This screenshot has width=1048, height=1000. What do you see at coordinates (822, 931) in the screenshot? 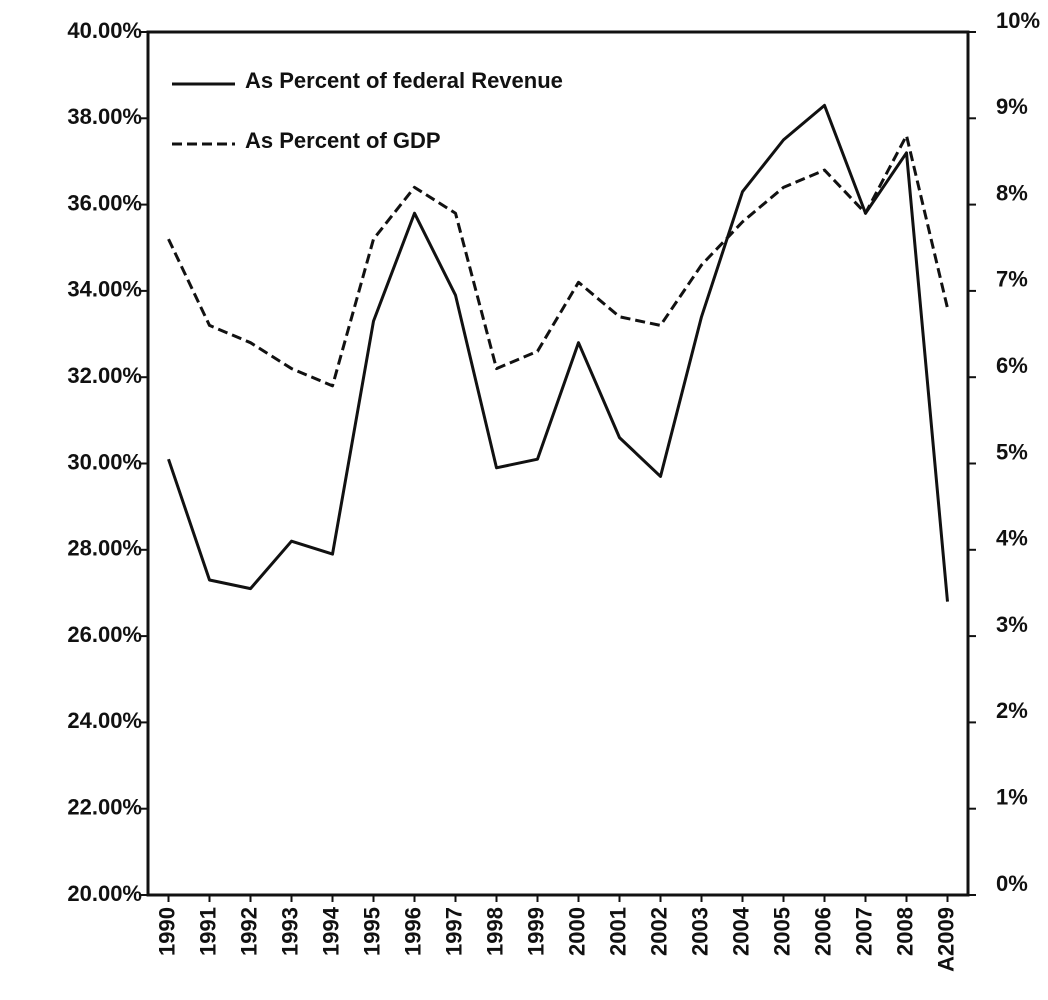
I see `x-tick-label: 2006` at bounding box center [822, 931].